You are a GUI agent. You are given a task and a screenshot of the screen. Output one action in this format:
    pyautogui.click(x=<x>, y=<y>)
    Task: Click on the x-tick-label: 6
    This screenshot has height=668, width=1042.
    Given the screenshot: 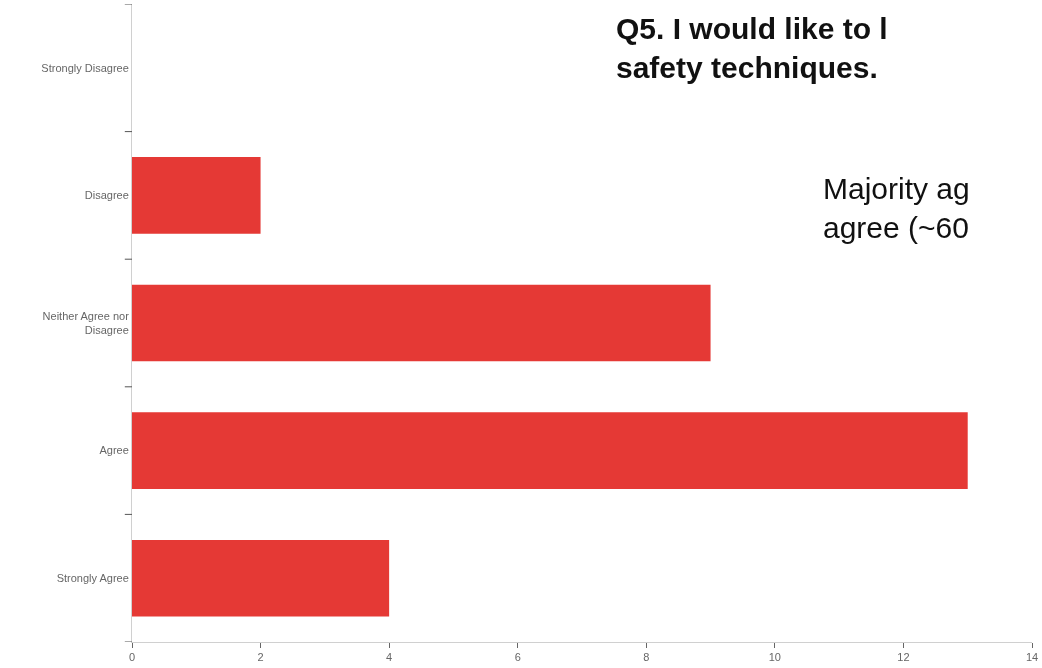 What is the action you would take?
    pyautogui.click(x=517, y=657)
    